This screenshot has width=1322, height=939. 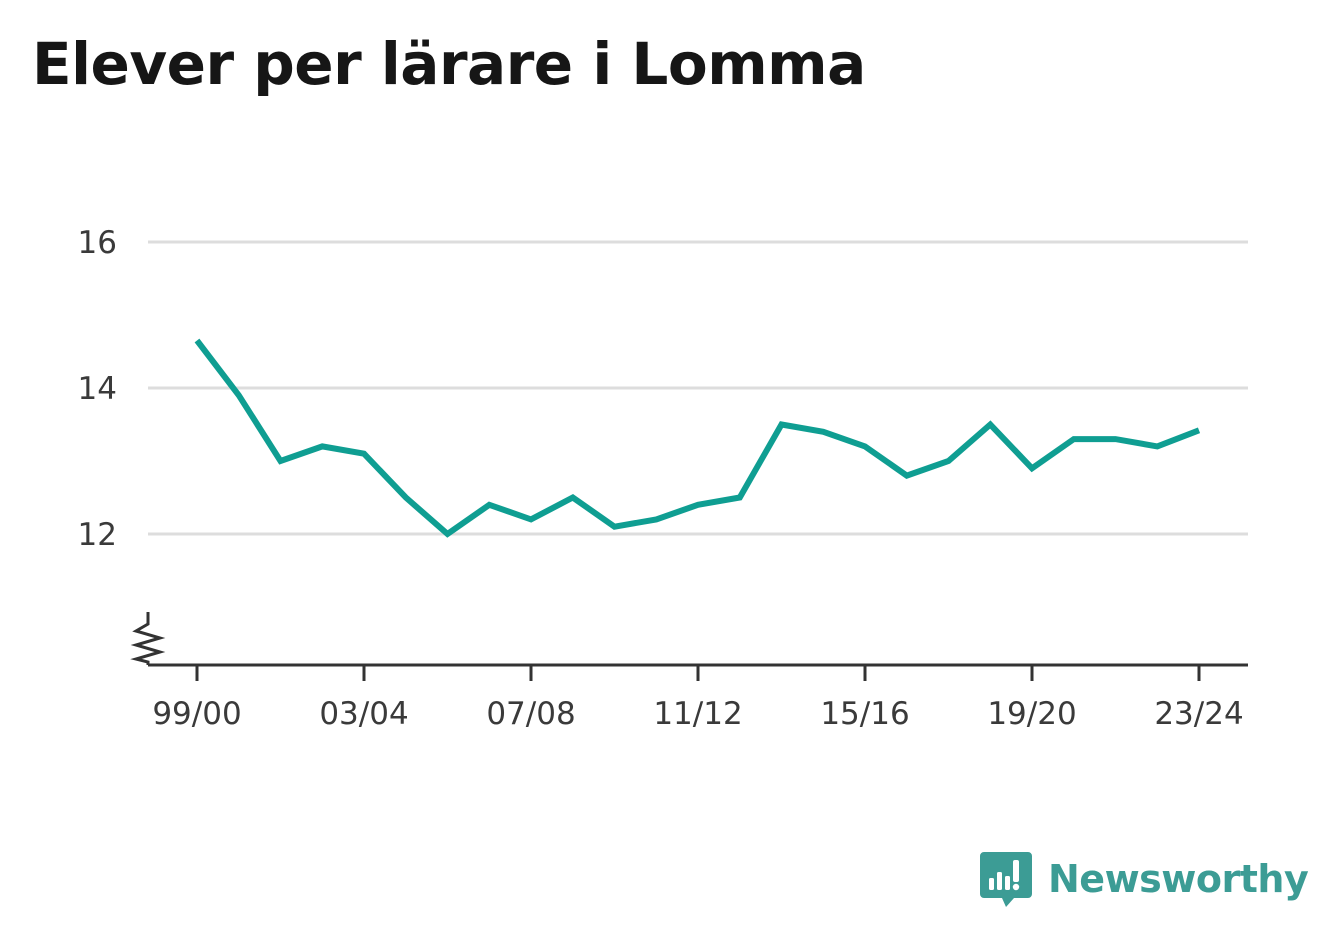 I want to click on newsworthy-logo: Newsworthy, so click(x=1144, y=879).